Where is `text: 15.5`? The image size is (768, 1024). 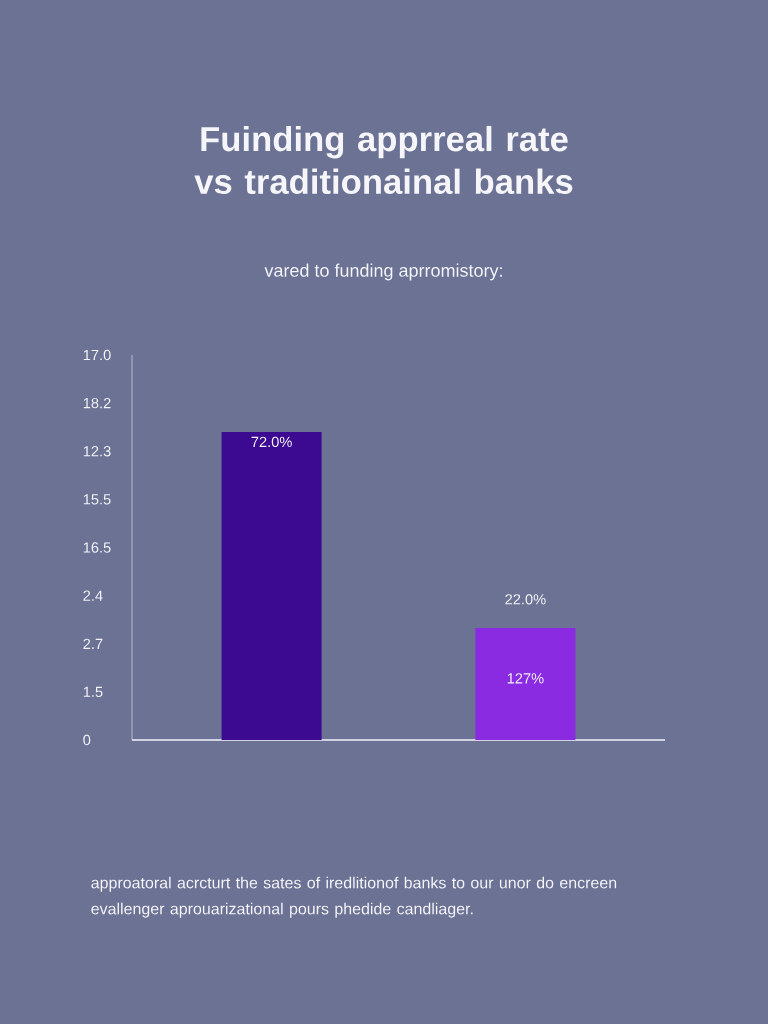
text: 15.5 is located at coordinates (97, 499).